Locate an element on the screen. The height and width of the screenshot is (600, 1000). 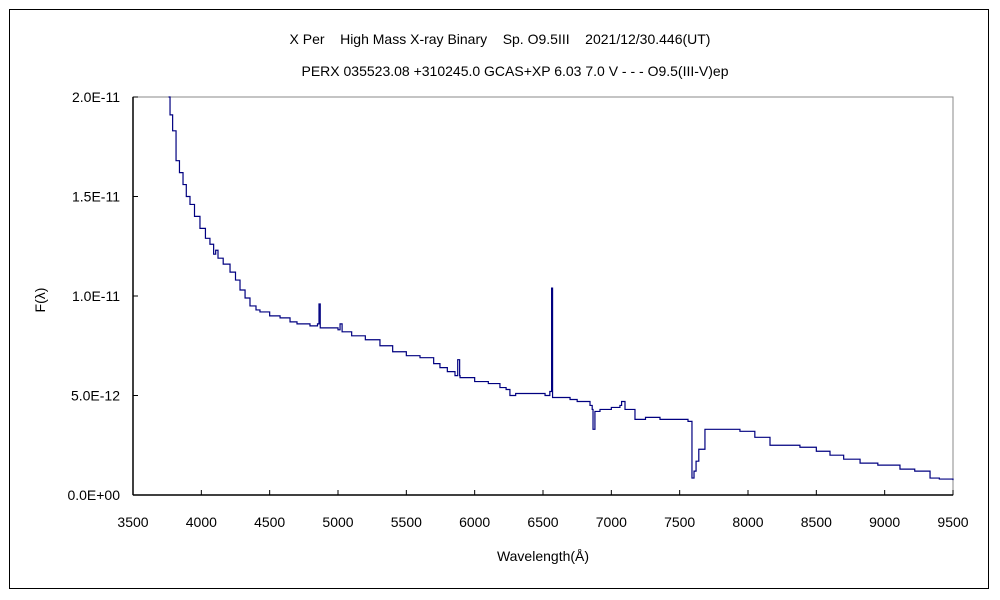
y-tick-label: 5.0E-12 is located at coordinates (95, 396).